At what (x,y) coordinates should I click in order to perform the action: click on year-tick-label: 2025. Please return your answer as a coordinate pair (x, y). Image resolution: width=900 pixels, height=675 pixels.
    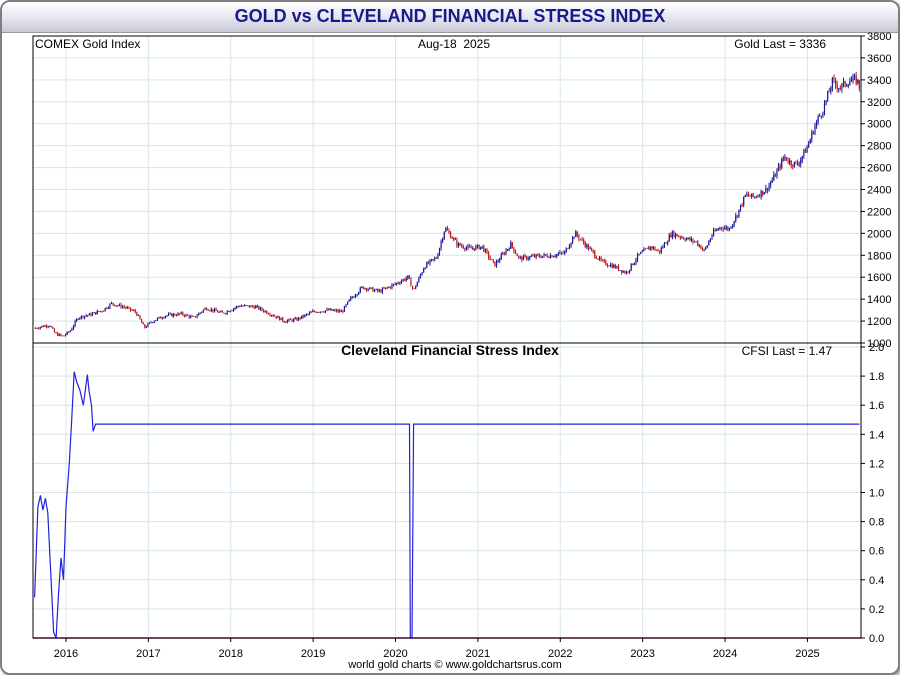
    Looking at the image, I should click on (807, 654).